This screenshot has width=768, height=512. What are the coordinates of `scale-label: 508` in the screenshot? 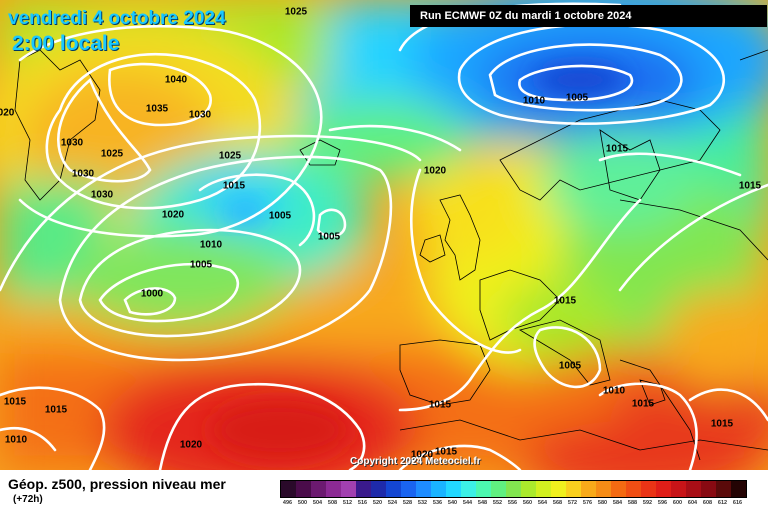 It's located at (332, 503).